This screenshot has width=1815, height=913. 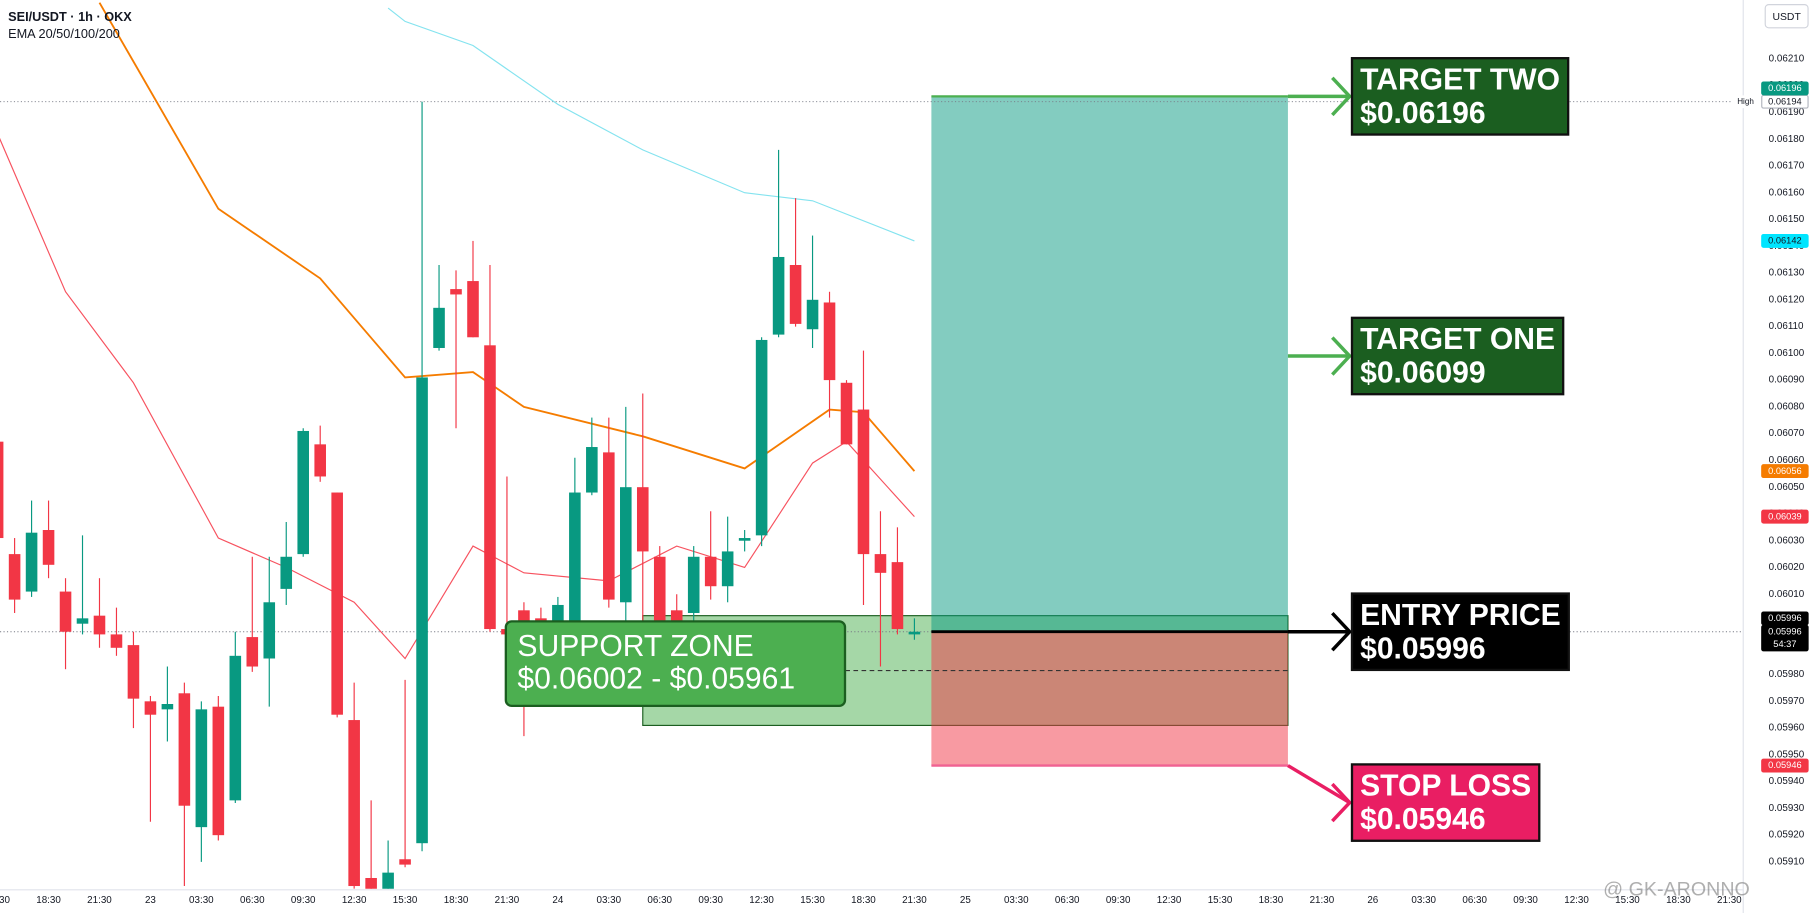 What do you see at coordinates (1787, 192) in the screenshot?
I see `y-tick-label: 0.06160` at bounding box center [1787, 192].